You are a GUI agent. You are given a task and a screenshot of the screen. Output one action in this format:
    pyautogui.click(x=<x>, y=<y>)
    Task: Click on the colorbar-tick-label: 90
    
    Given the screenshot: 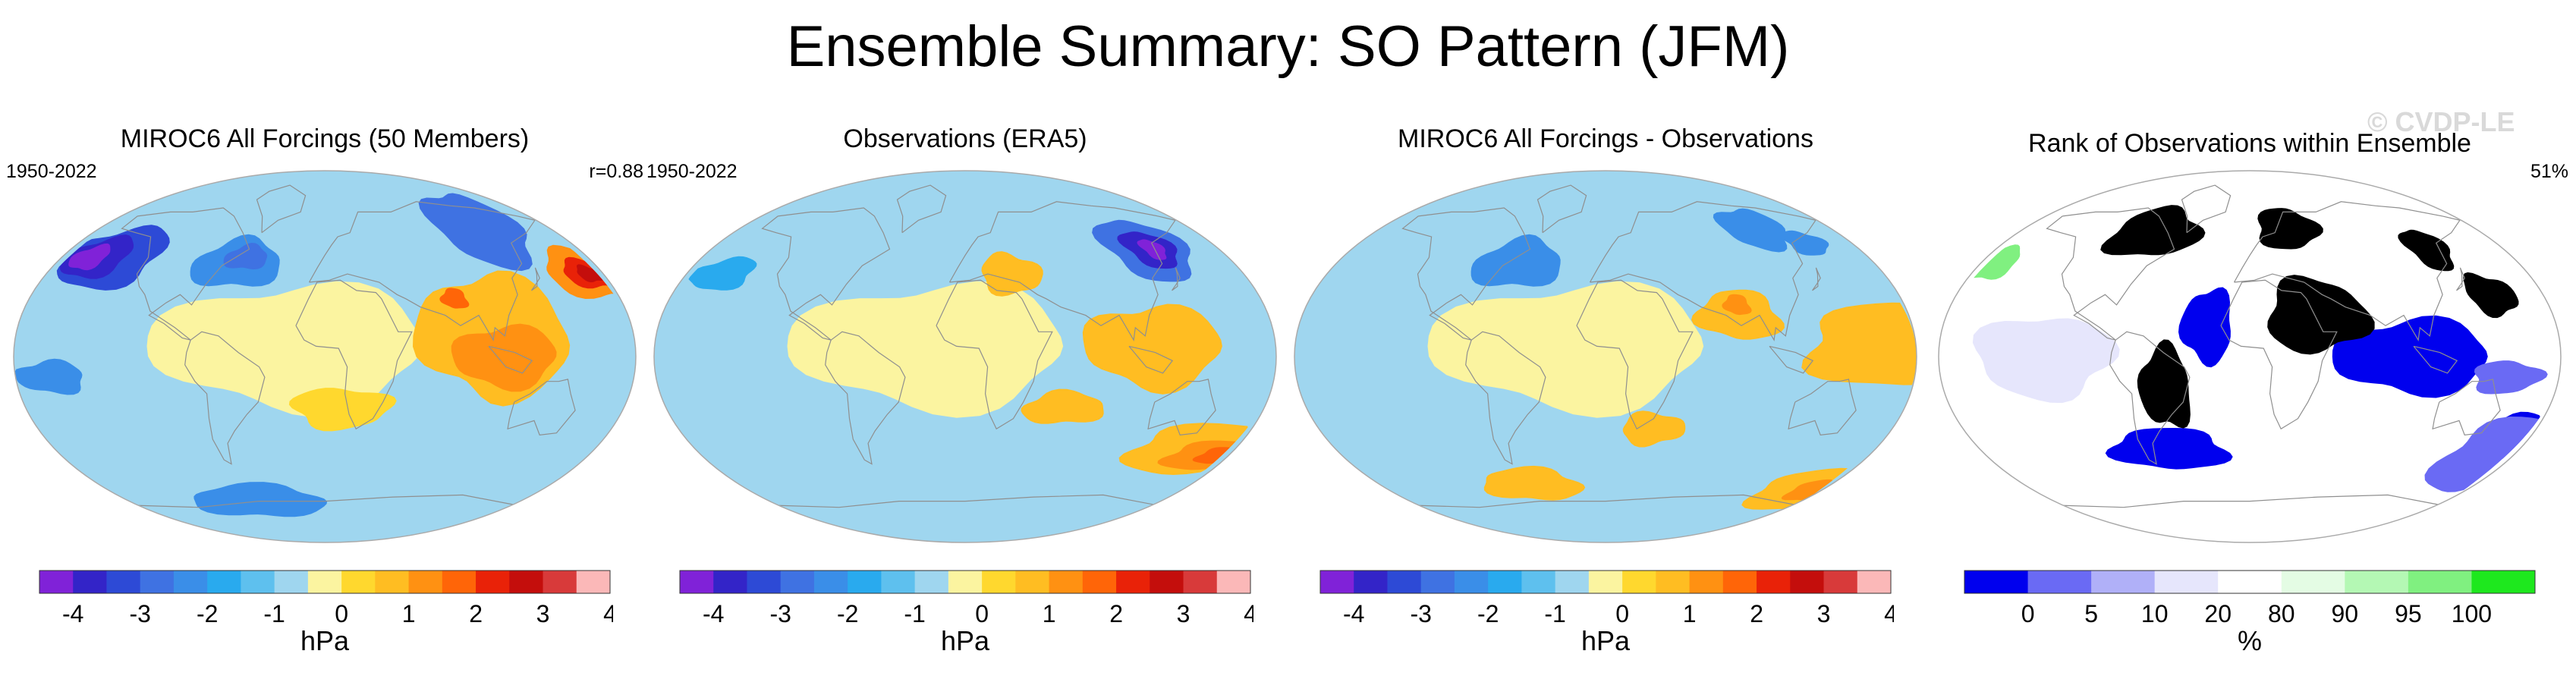 What is the action you would take?
    pyautogui.click(x=2345, y=613)
    